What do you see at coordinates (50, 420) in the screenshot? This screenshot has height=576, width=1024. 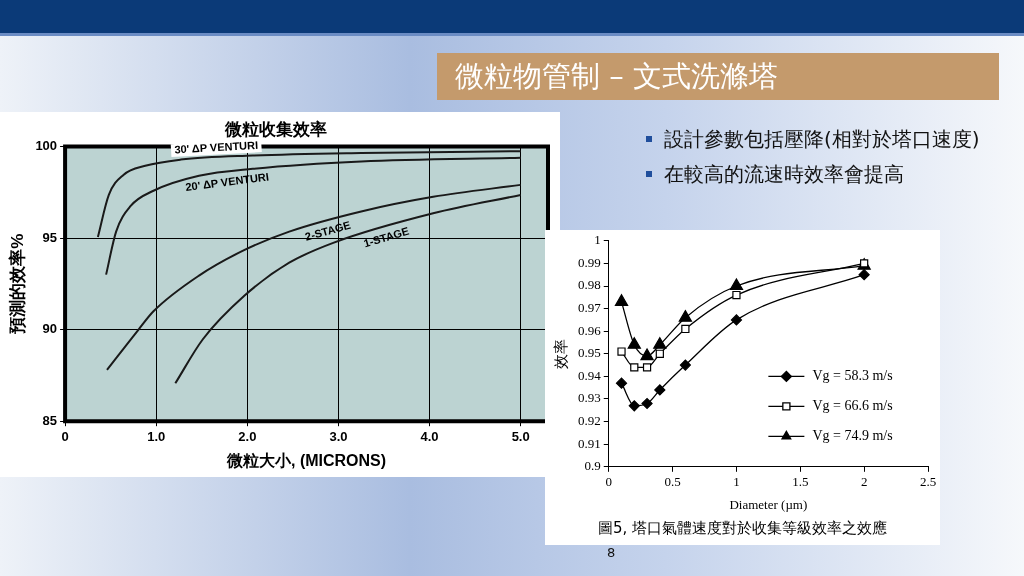 I see `y-tick-label: 85` at bounding box center [50, 420].